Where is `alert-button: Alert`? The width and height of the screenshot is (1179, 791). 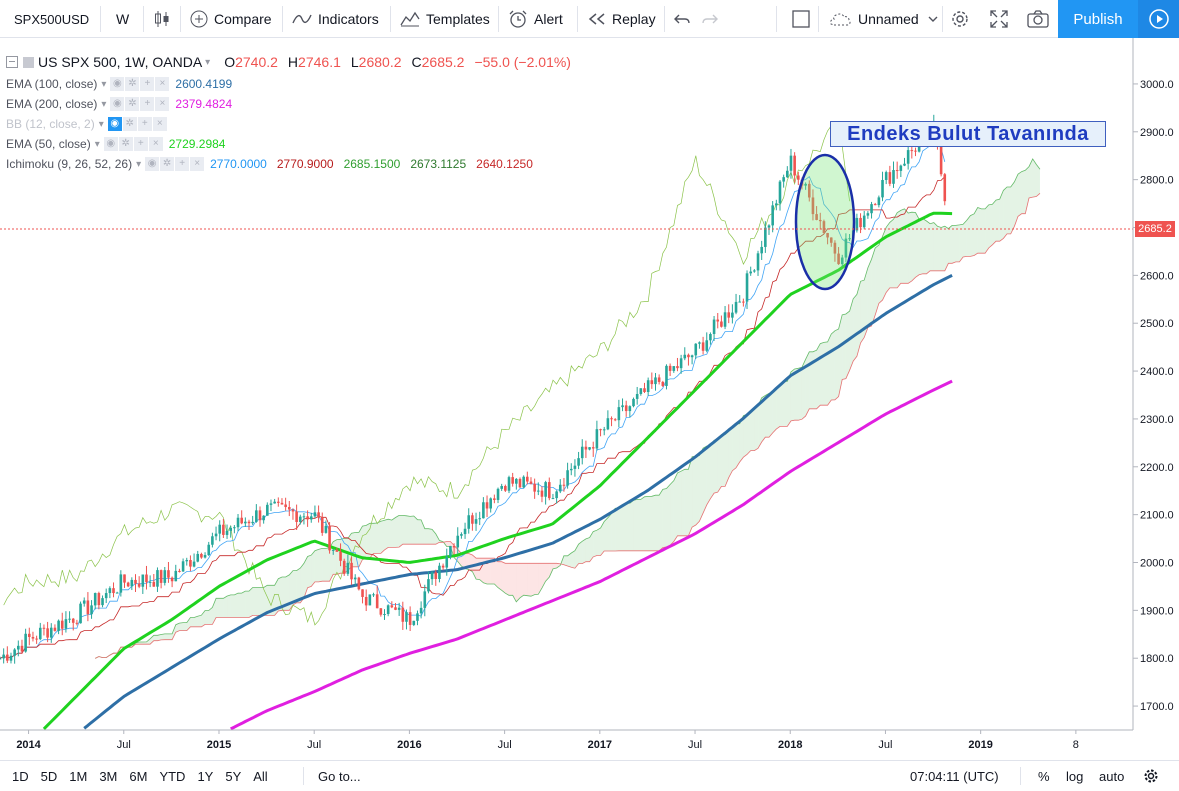
alert-button: Alert is located at coordinates (535, 19).